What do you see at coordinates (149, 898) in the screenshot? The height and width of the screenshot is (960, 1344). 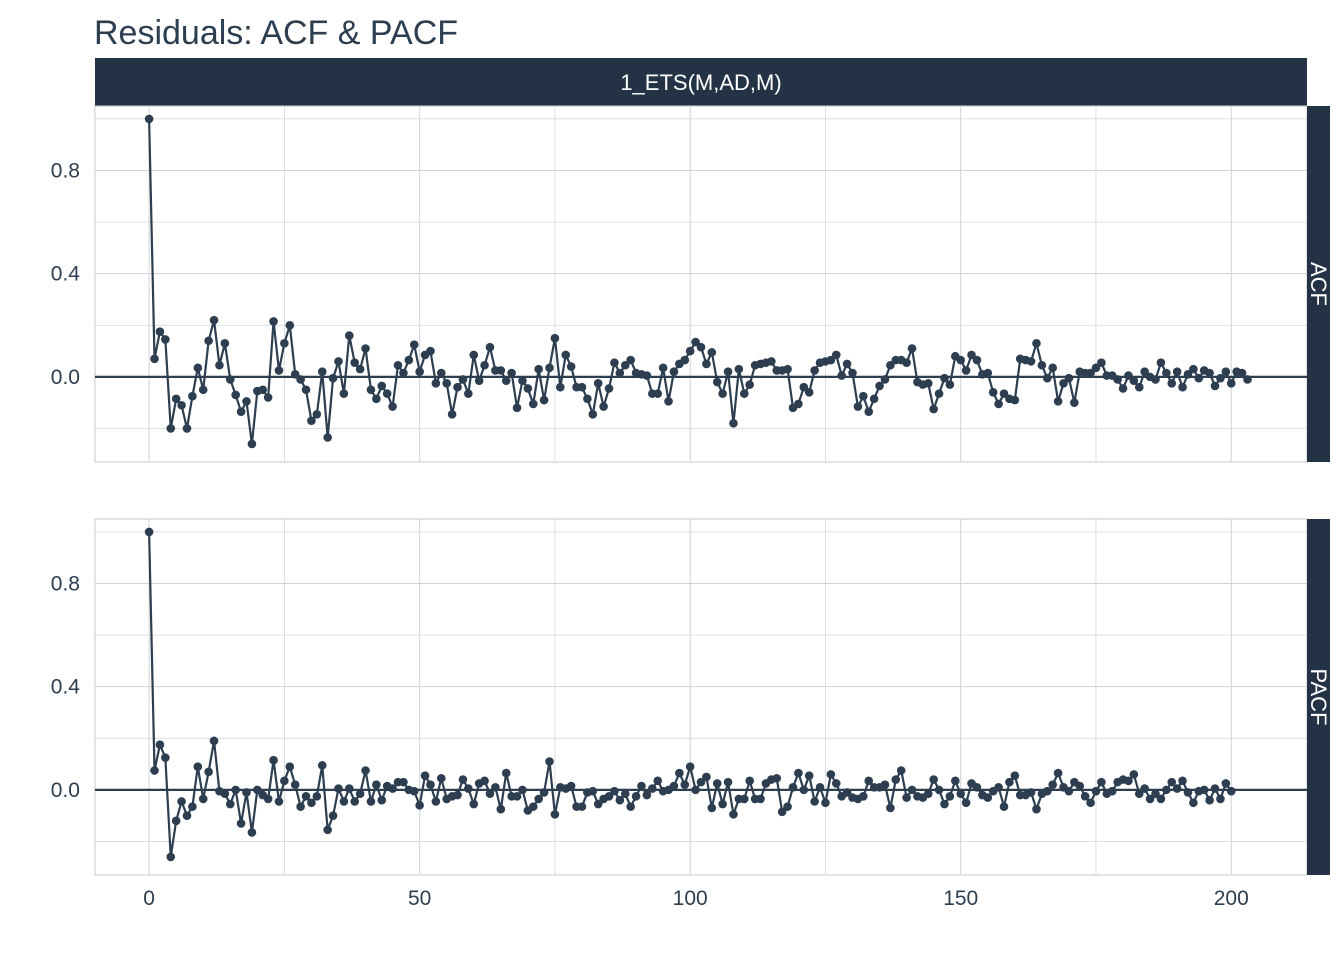 I see `pacf-x-tick-label: 0` at bounding box center [149, 898].